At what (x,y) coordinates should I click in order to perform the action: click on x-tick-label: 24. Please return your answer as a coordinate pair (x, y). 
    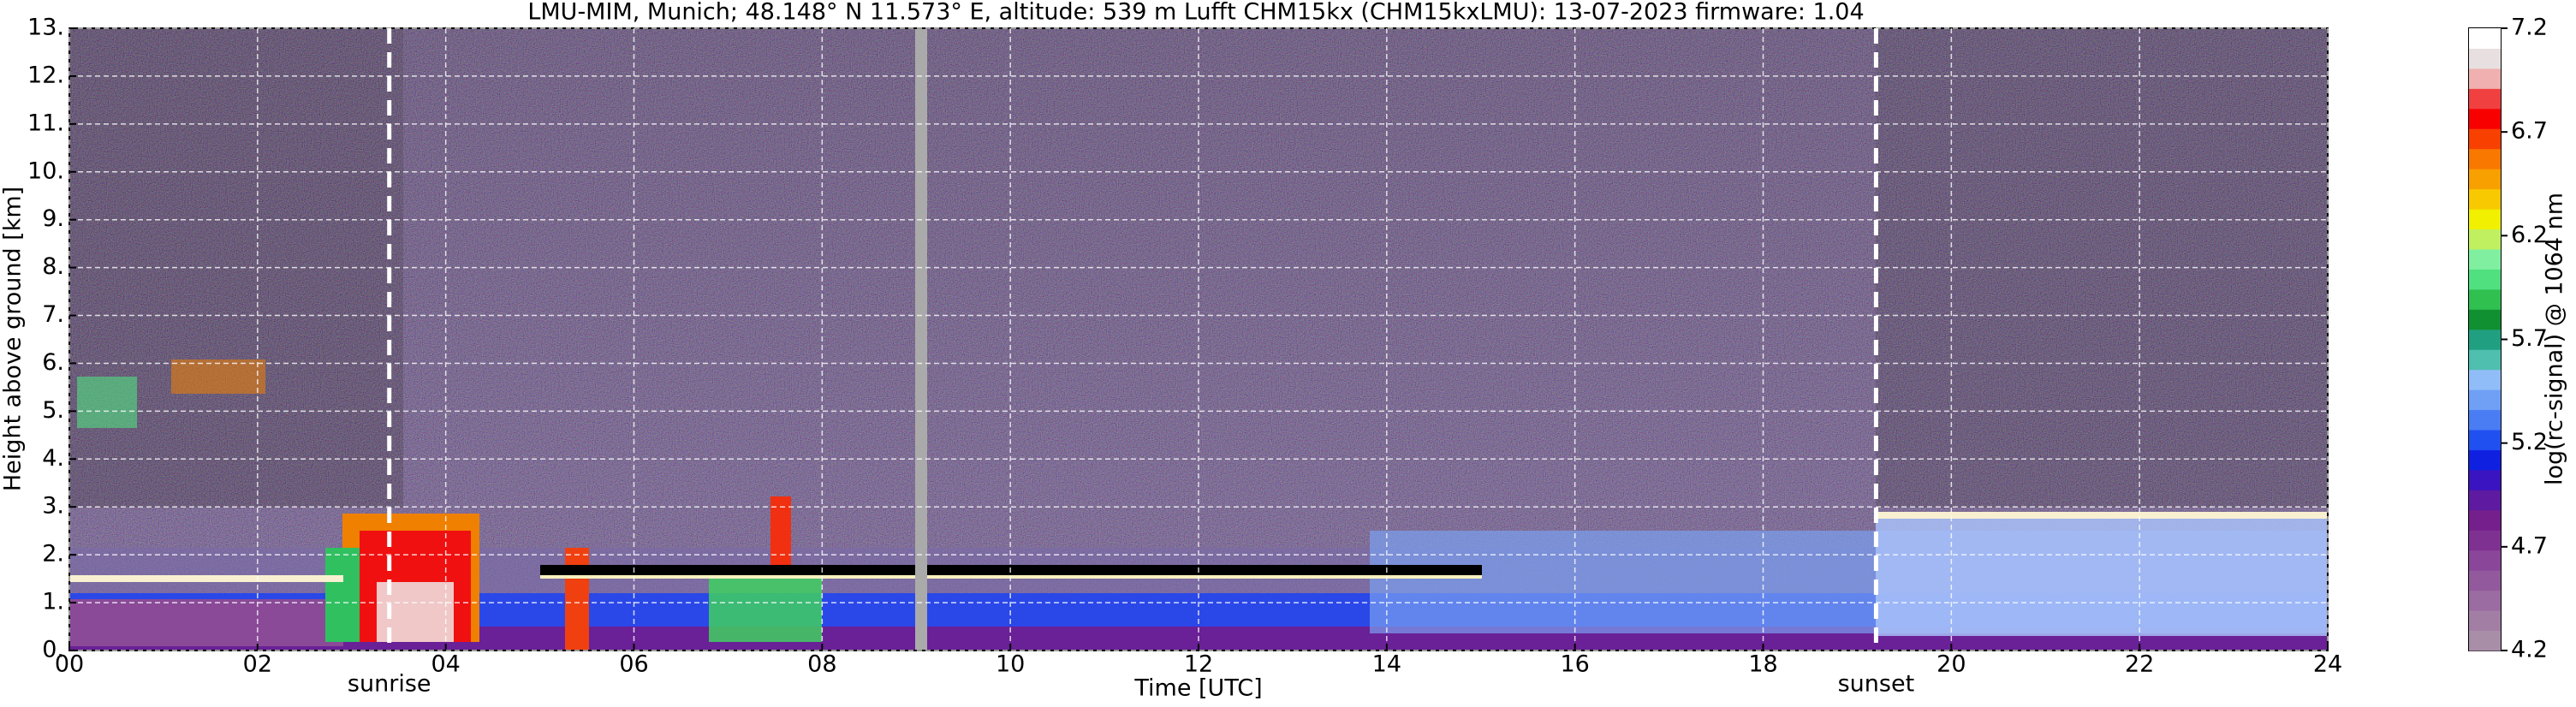
    Looking at the image, I should click on (2327, 664).